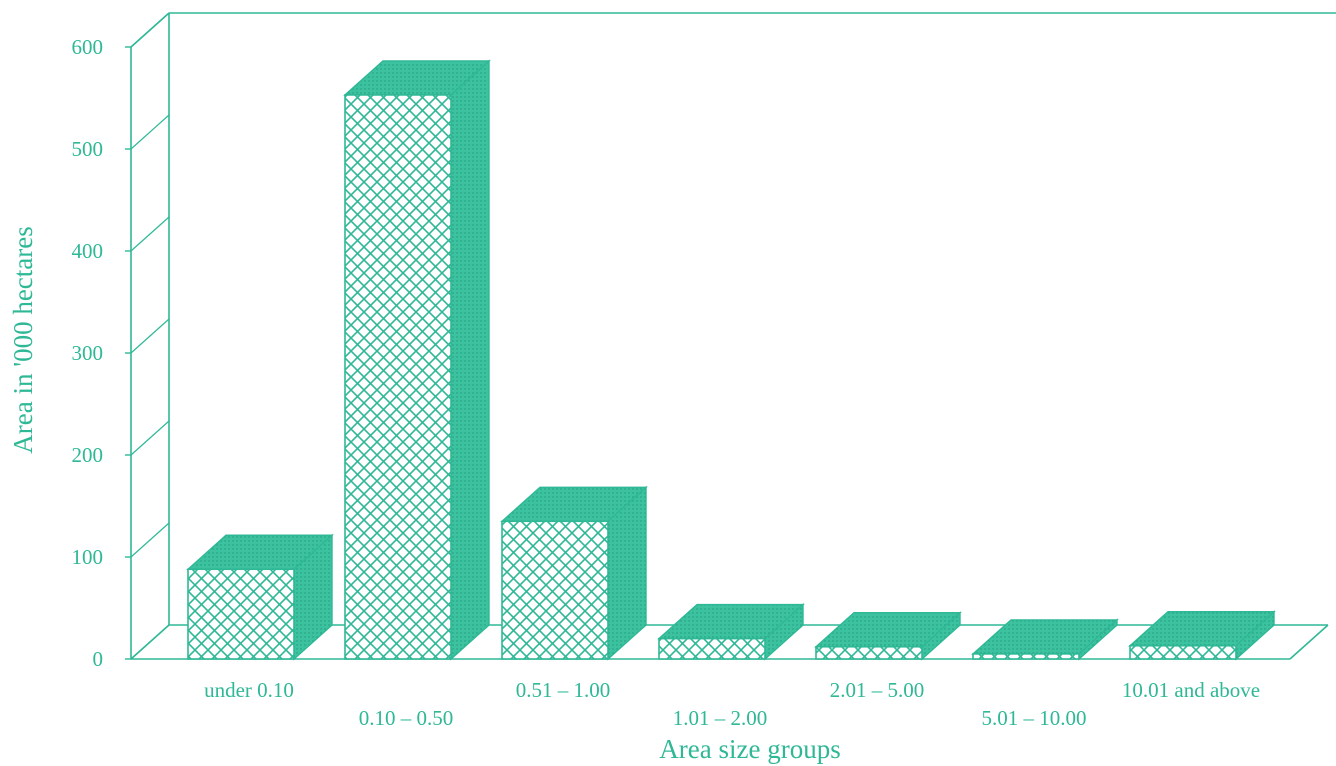 The width and height of the screenshot is (1336, 766). Describe the element at coordinates (1309, 642) in the screenshot. I see `floor-right-edge` at that location.